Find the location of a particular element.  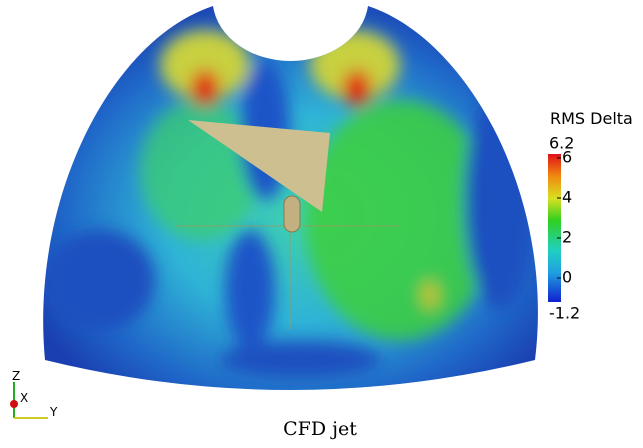

axes-triad: Z X Y is located at coordinates (34, 394).